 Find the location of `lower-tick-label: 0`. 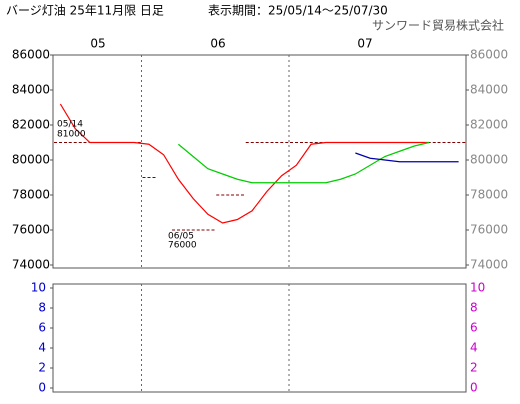

lower-tick-label: 0 is located at coordinates (42, 388).